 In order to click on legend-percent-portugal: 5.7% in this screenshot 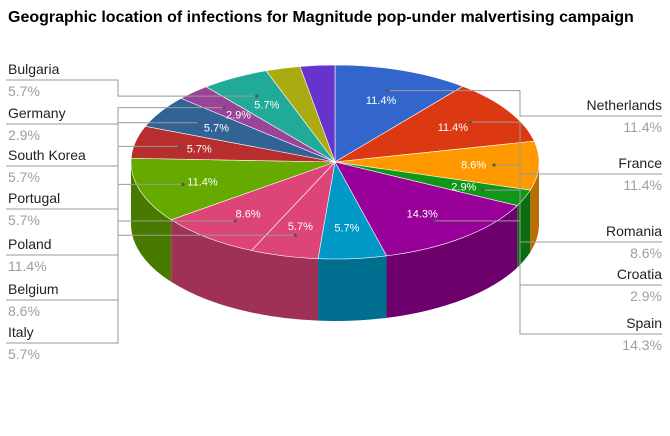, I will do `click(24, 220)`.